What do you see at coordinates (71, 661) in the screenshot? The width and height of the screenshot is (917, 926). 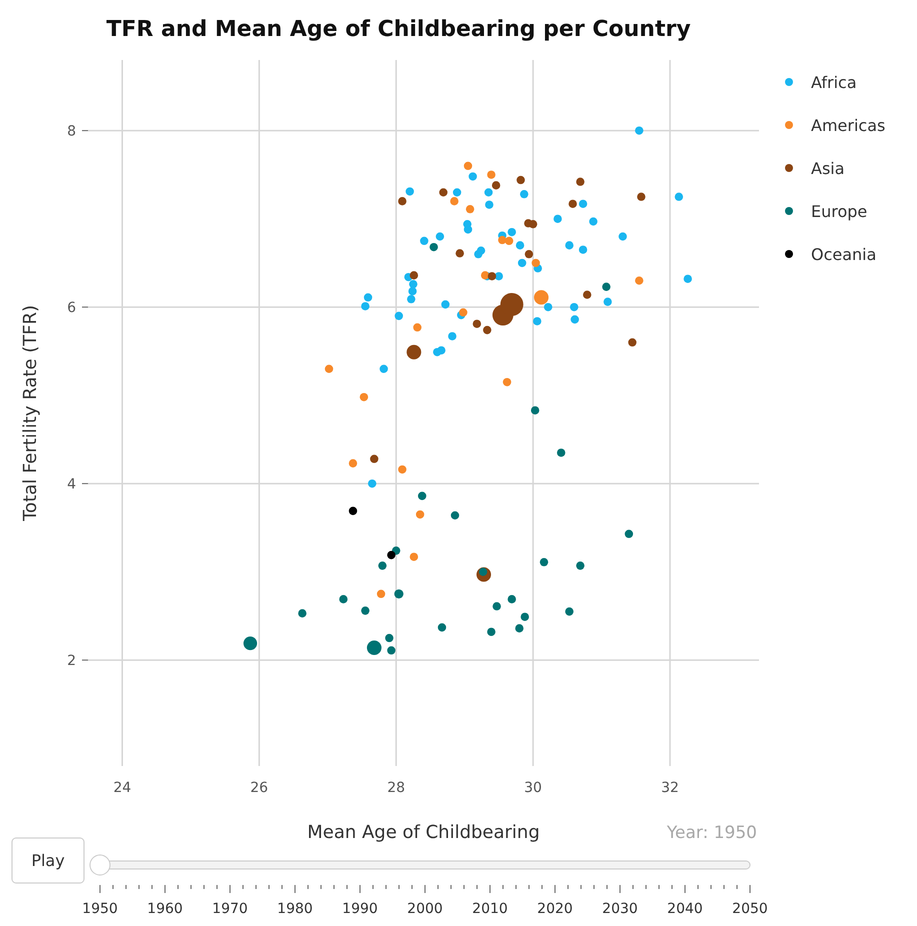 I see `y-tick-label: 2` at bounding box center [71, 661].